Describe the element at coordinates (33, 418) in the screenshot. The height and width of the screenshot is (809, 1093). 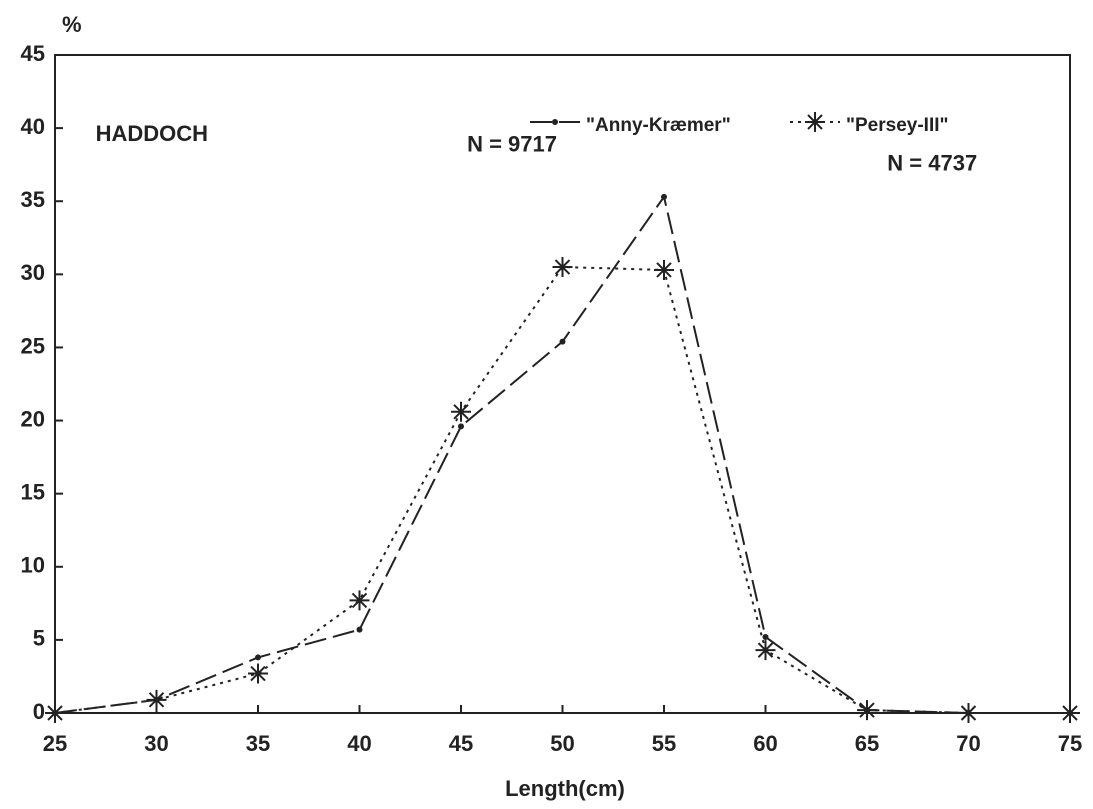
I see `y-tick-label: 20` at that location.